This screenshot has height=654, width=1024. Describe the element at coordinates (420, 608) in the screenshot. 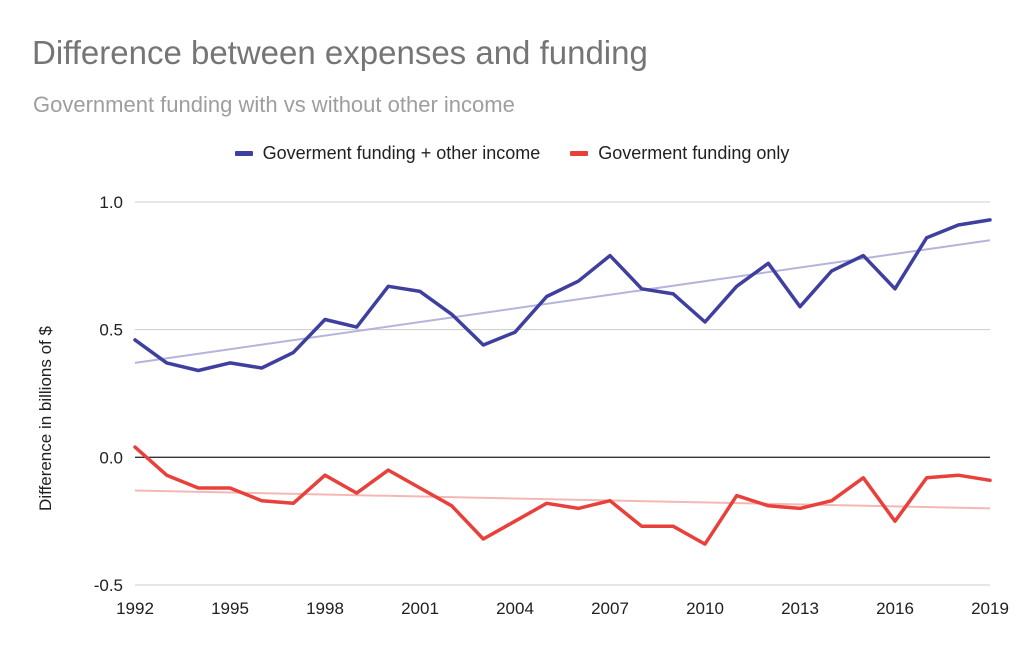

I see `x-tick-label: 2001` at that location.